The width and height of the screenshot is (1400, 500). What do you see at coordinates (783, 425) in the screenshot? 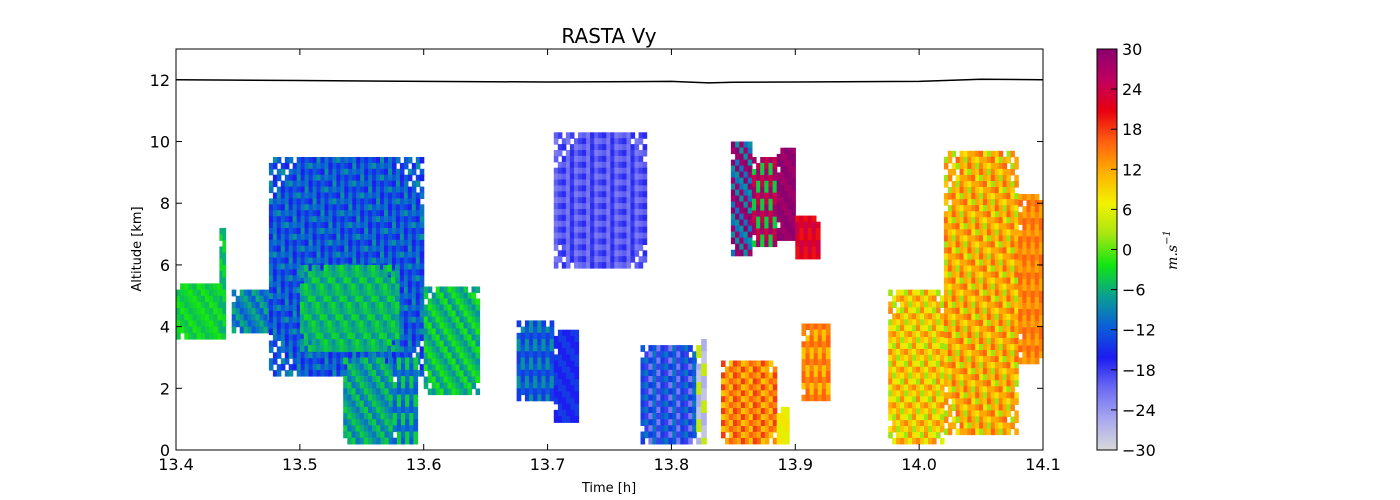
I see `data-region` at bounding box center [783, 425].